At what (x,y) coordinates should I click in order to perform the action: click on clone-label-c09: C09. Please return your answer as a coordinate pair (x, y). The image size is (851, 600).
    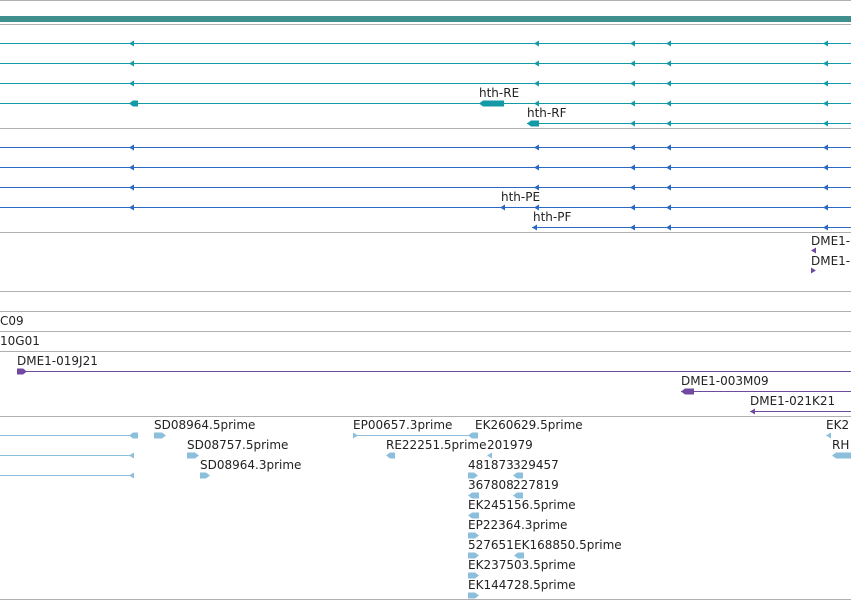
    Looking at the image, I should click on (12, 321).